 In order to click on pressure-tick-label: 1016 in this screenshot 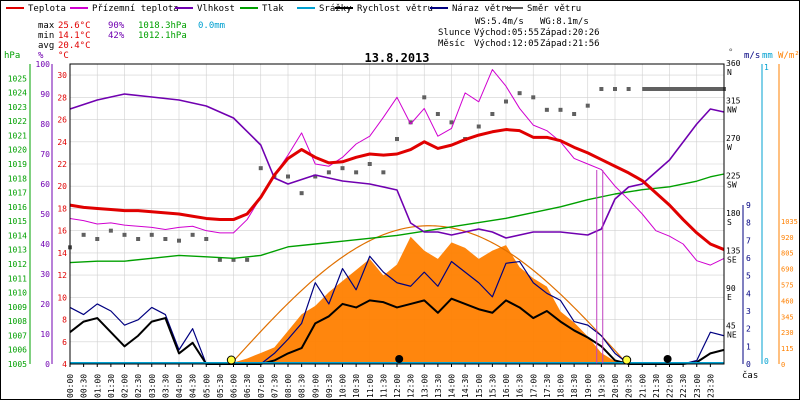, I will do `click(17, 207)`.